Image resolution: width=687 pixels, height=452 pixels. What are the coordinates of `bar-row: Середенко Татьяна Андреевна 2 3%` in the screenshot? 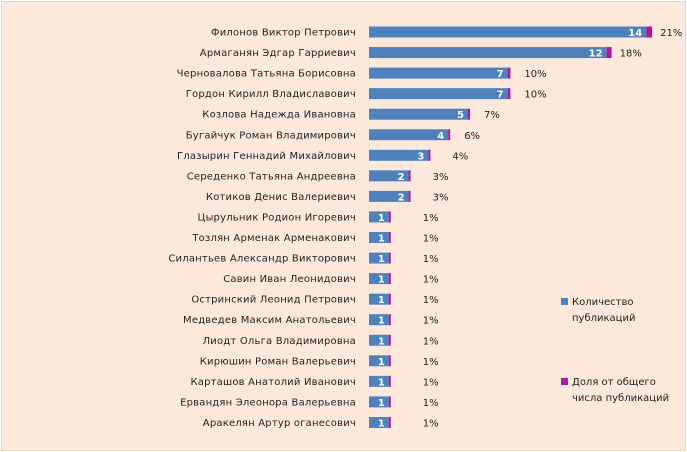 It's located at (318, 176).